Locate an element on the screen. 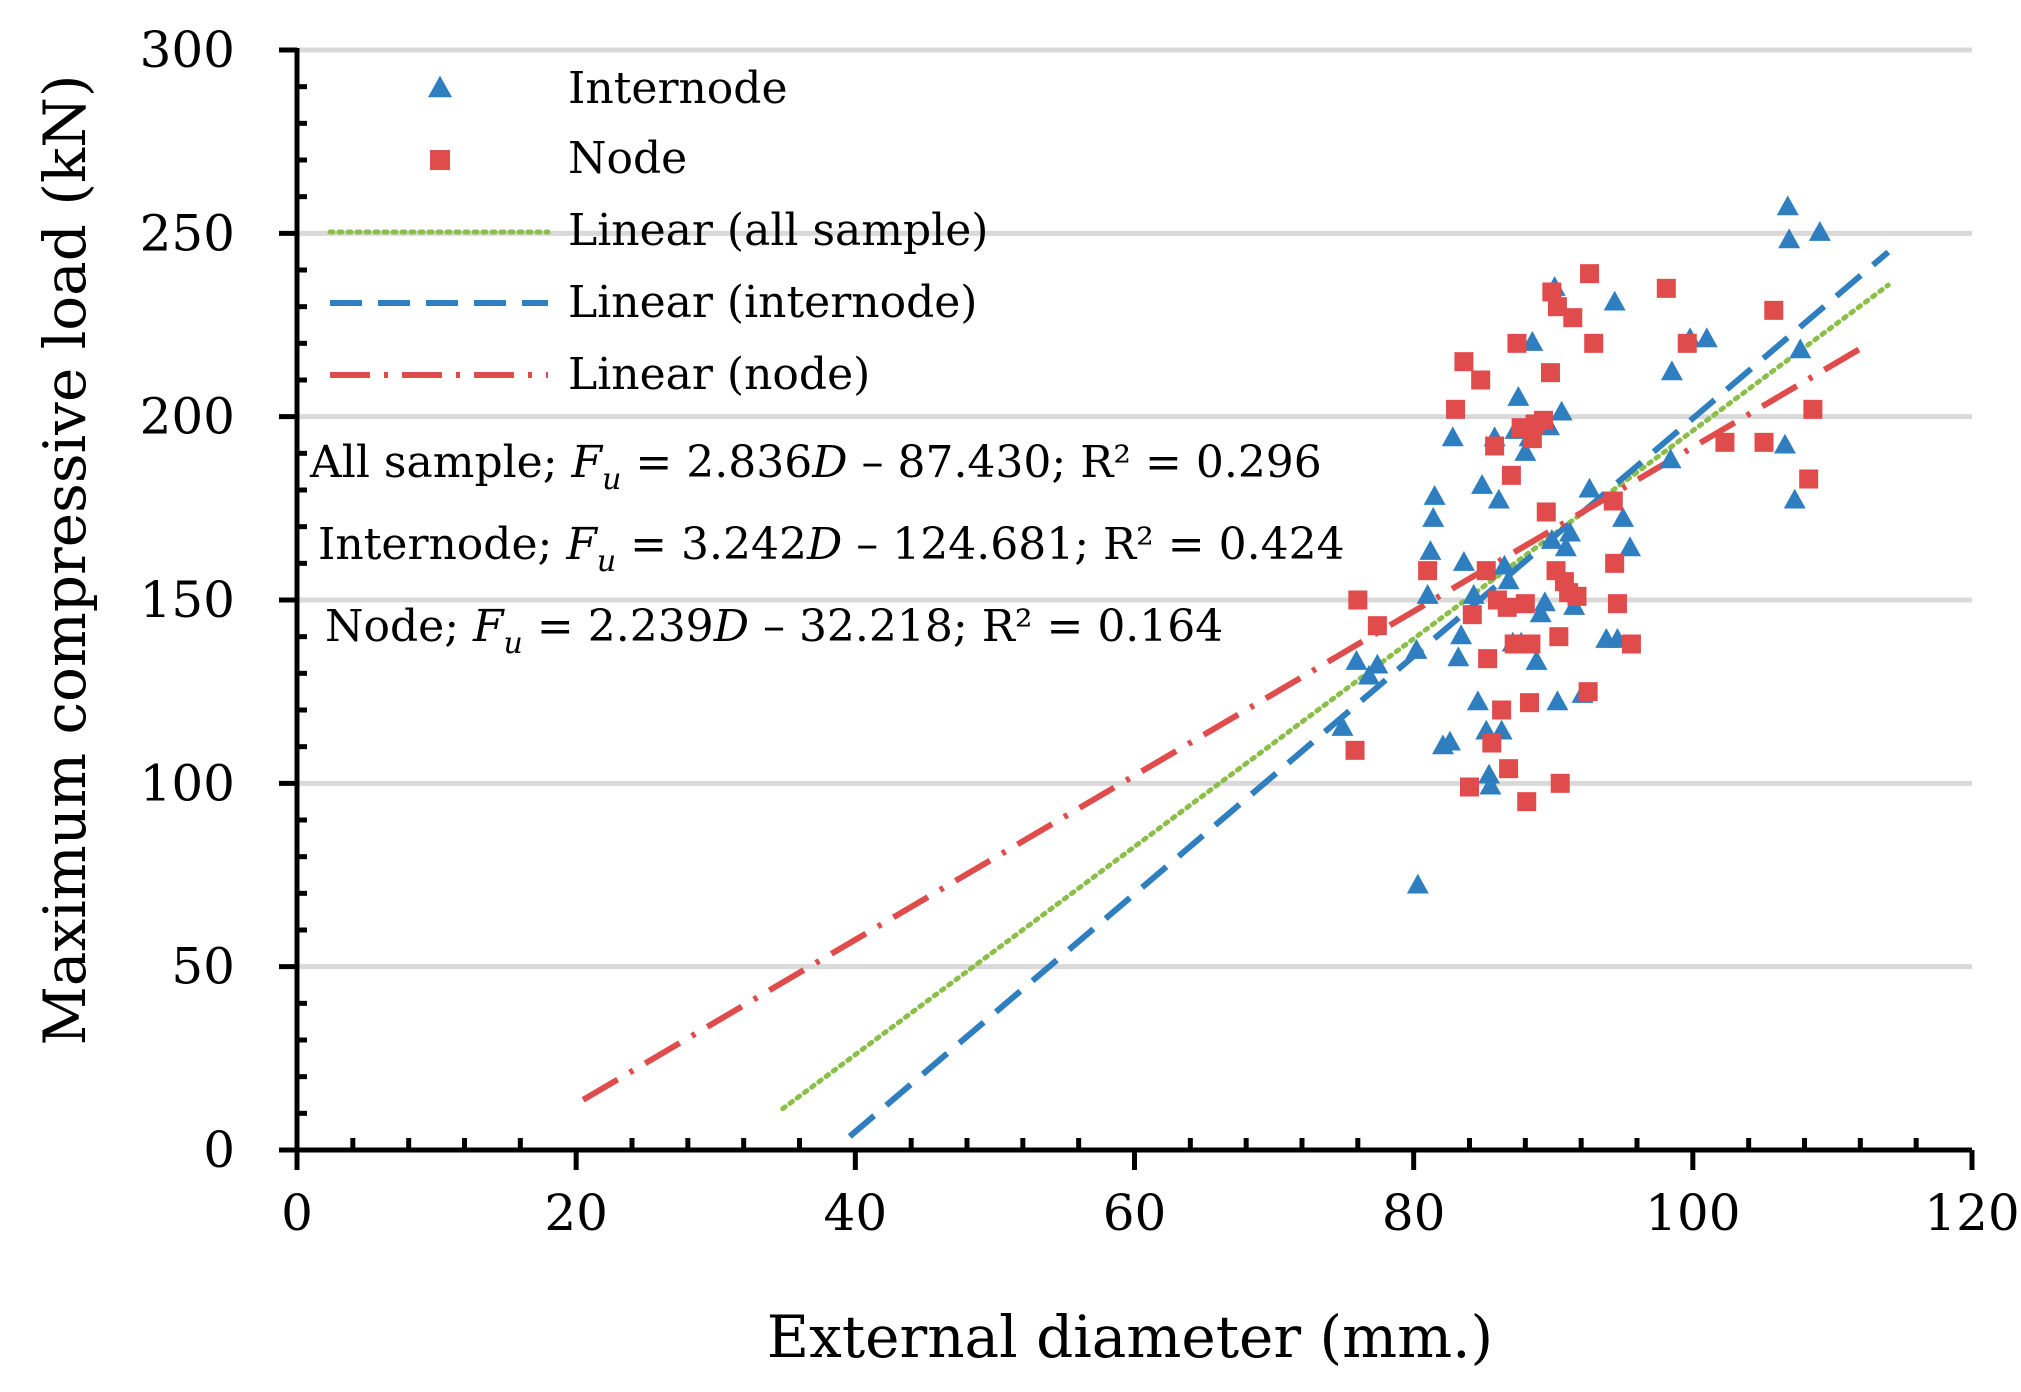 Image resolution: width=2021 pixels, height=1392 pixels. x-axis-title: External diameter (mm.) is located at coordinates (1130, 1337).